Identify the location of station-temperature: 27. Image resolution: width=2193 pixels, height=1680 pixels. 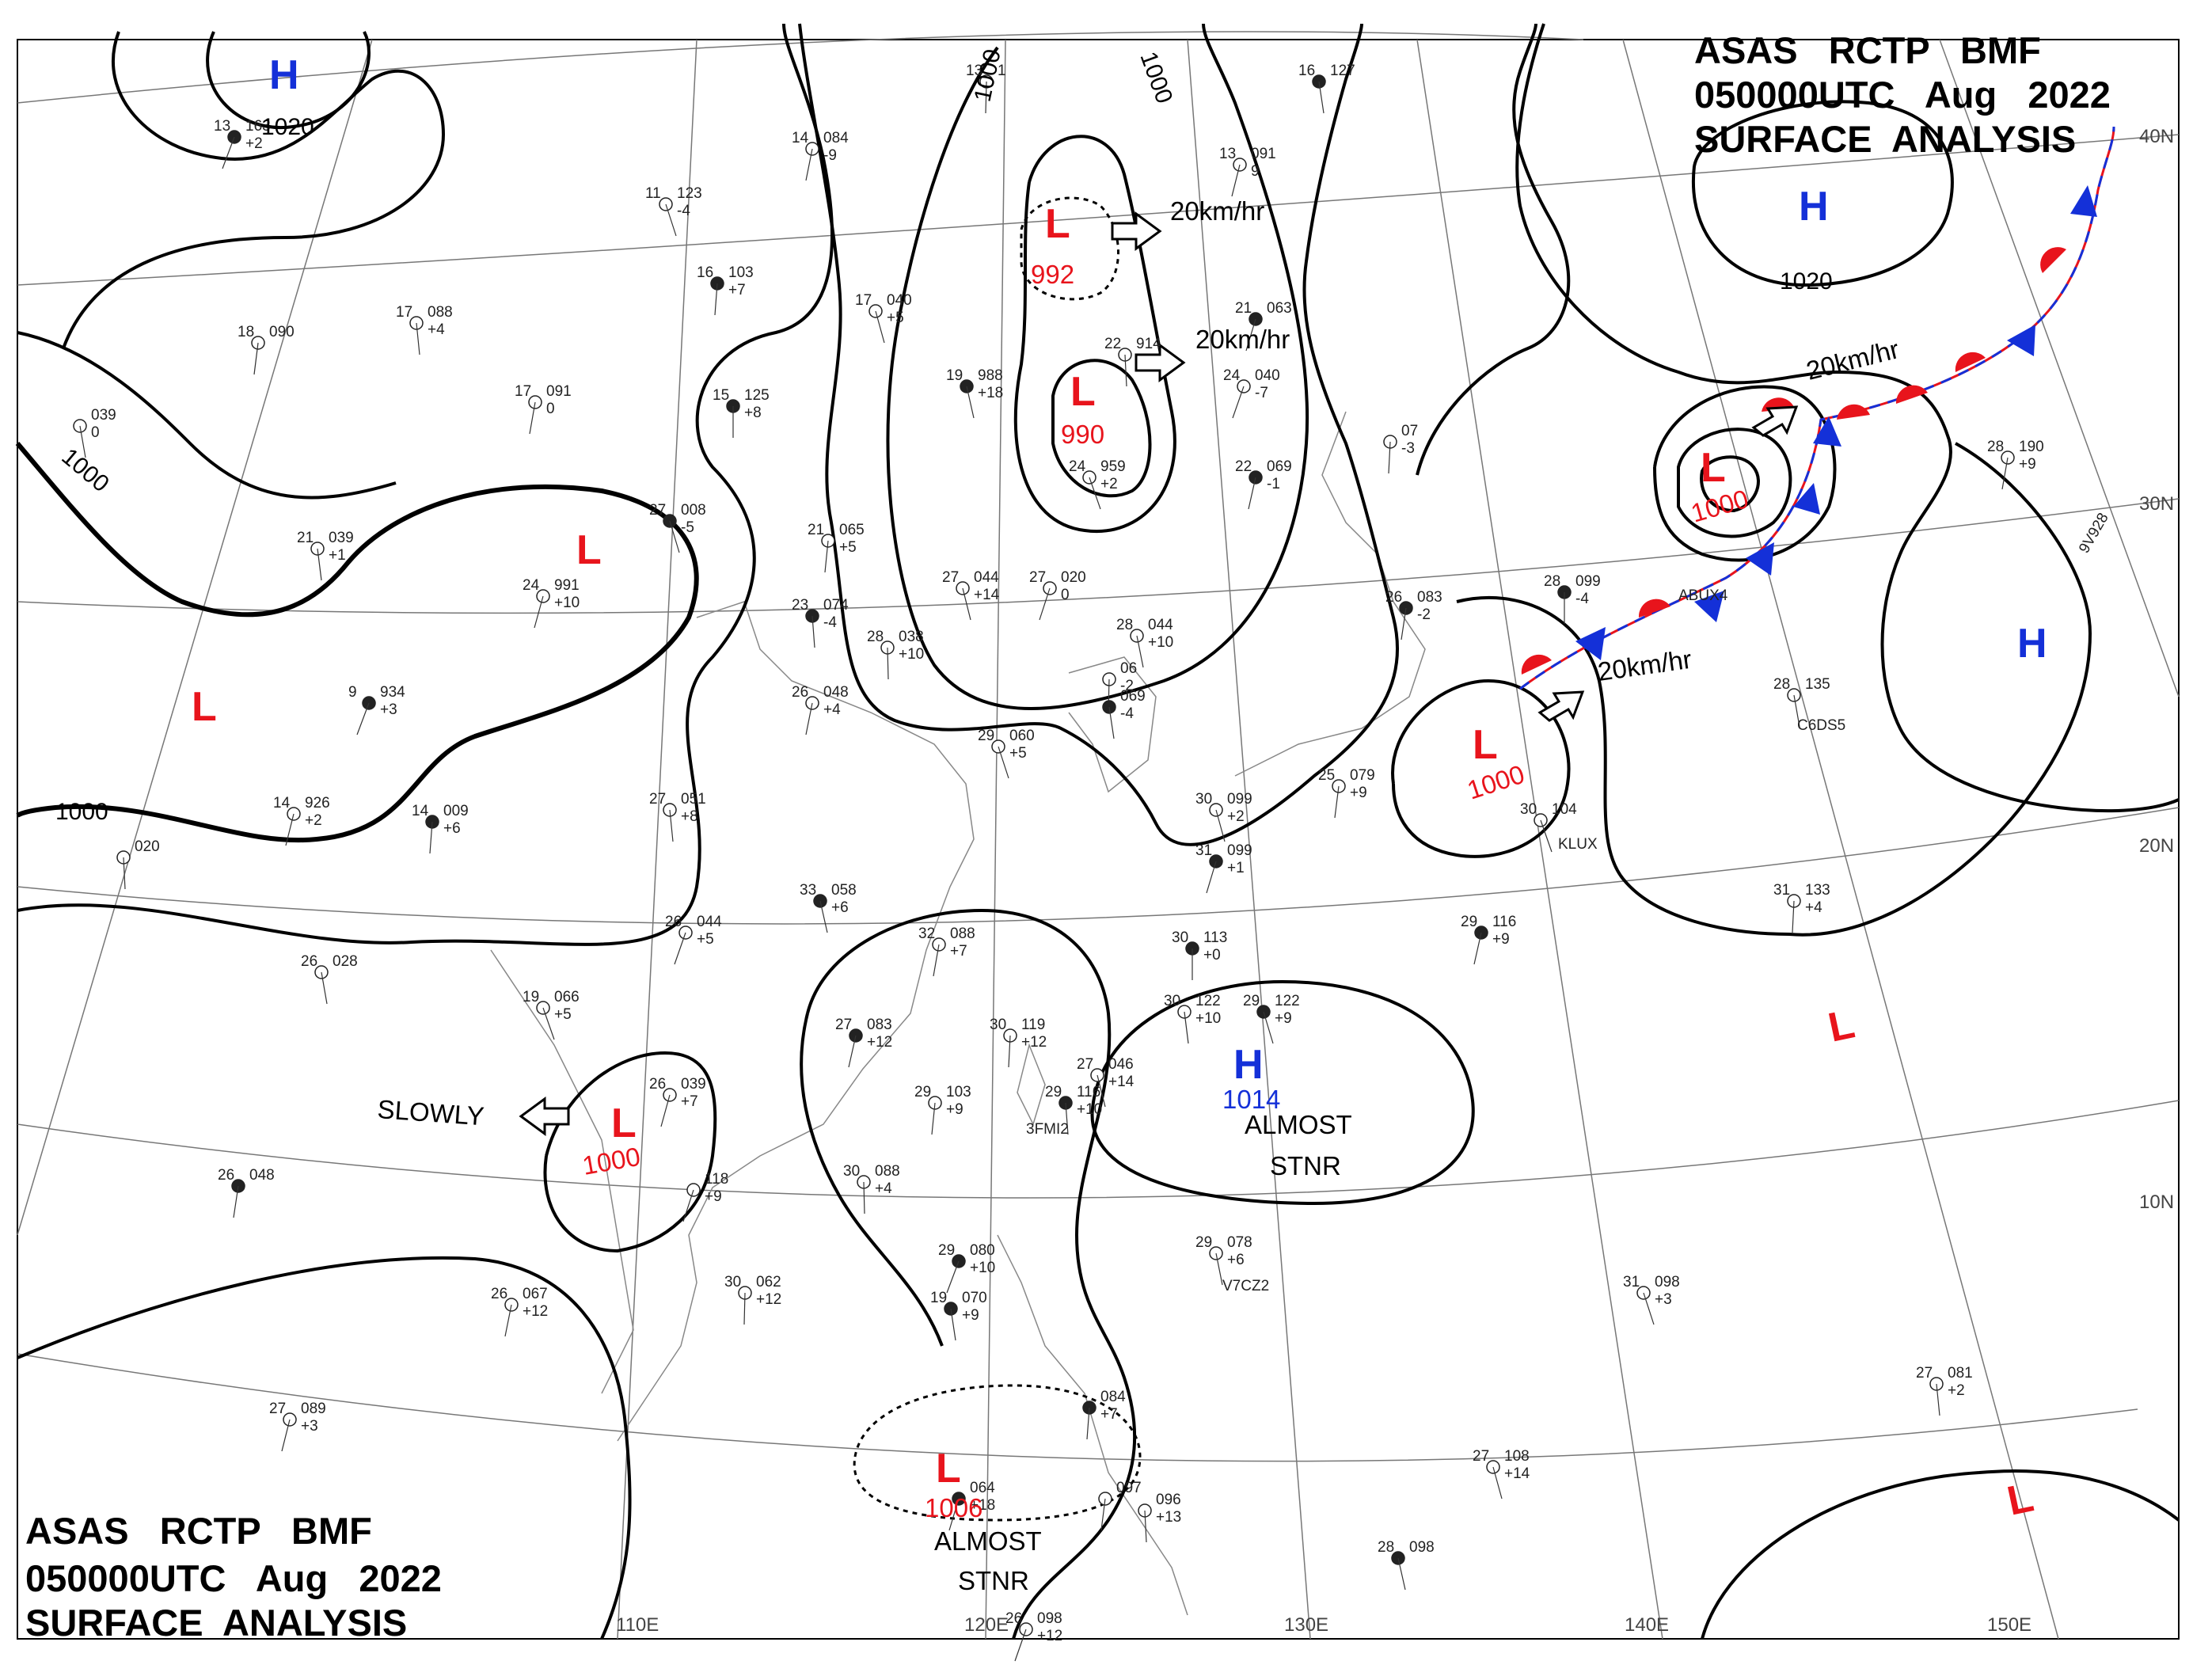
(657, 510).